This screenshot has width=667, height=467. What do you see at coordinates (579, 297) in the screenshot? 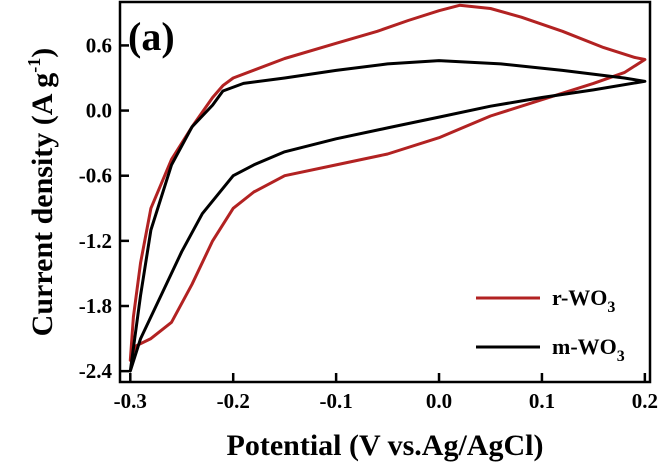
I see `legend-label-r-wo3-main: r-WO` at bounding box center [579, 297].